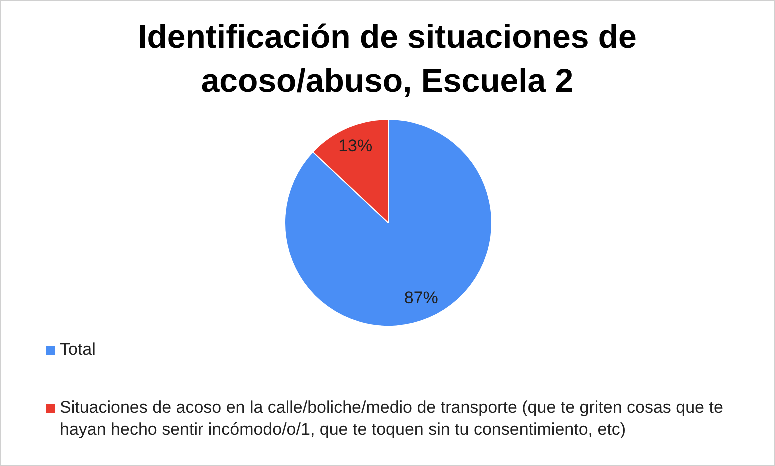  I want to click on chart-title: Identificación de situaciones de acoso/abuso, Escuela 2, so click(387, 59).